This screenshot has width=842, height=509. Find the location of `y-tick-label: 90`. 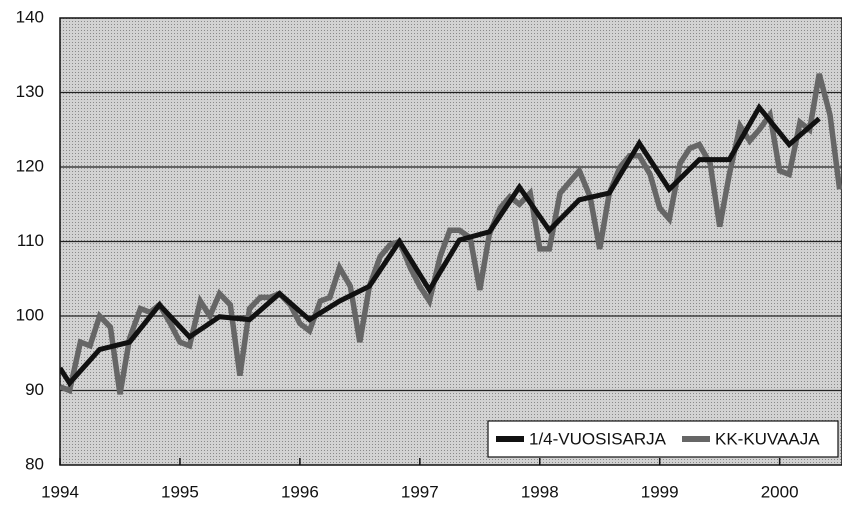

y-tick-label: 90 is located at coordinates (34, 389).